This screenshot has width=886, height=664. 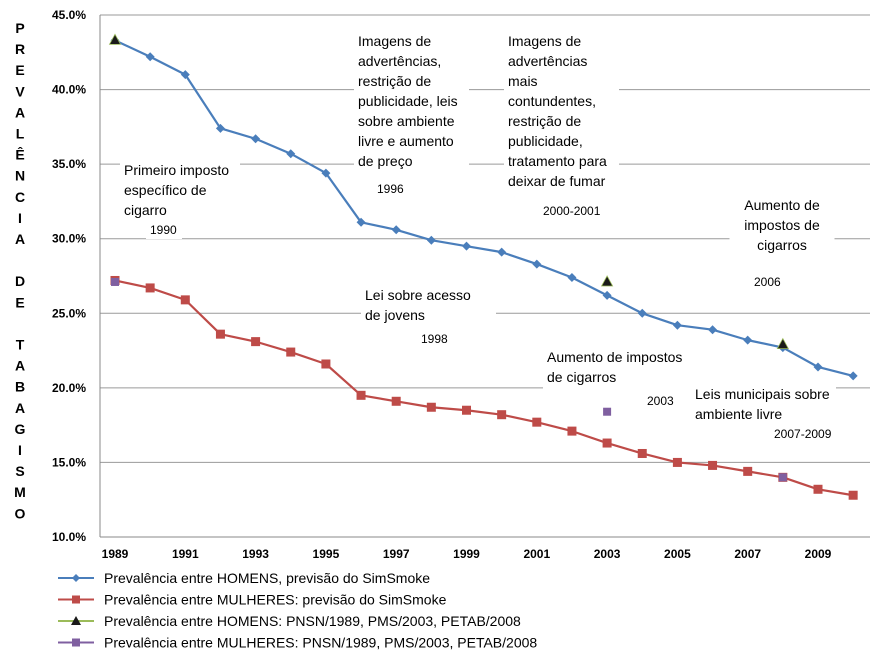 What do you see at coordinates (395, 315) in the screenshot?
I see `annotation-text: de jovens` at bounding box center [395, 315].